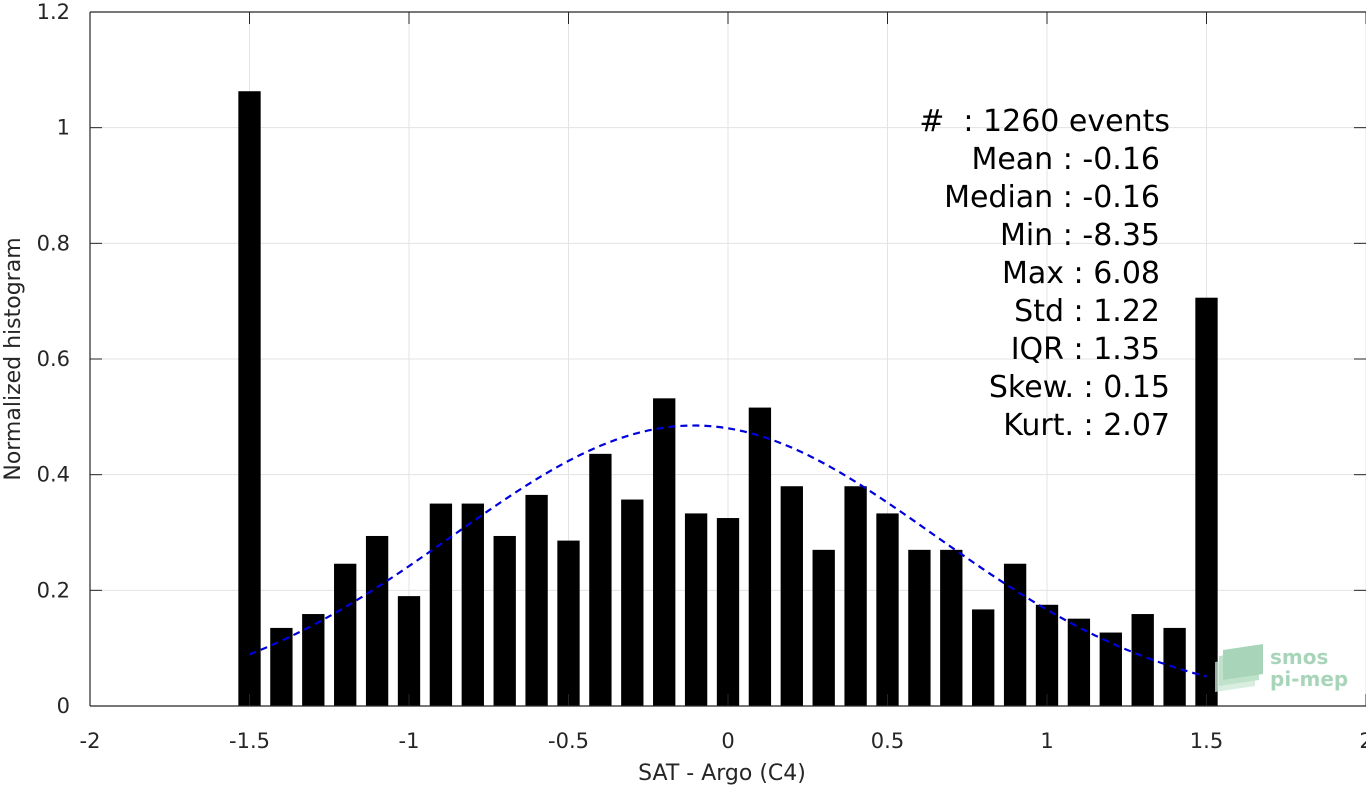 The height and width of the screenshot is (786, 1366). What do you see at coordinates (90, 741) in the screenshot?
I see `x-tick-label: -2` at bounding box center [90, 741].